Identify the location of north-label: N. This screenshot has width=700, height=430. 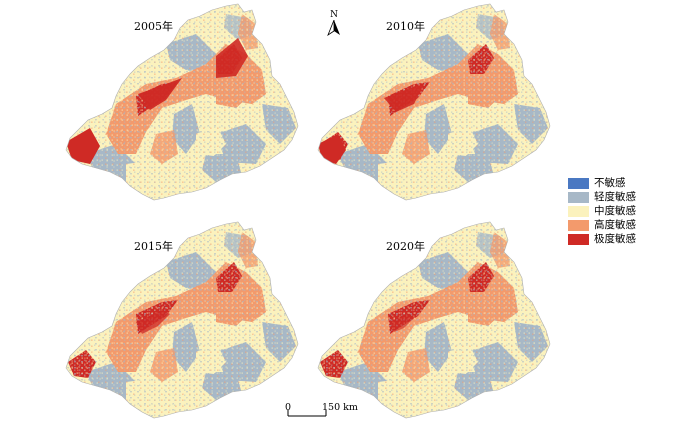
(334, 15).